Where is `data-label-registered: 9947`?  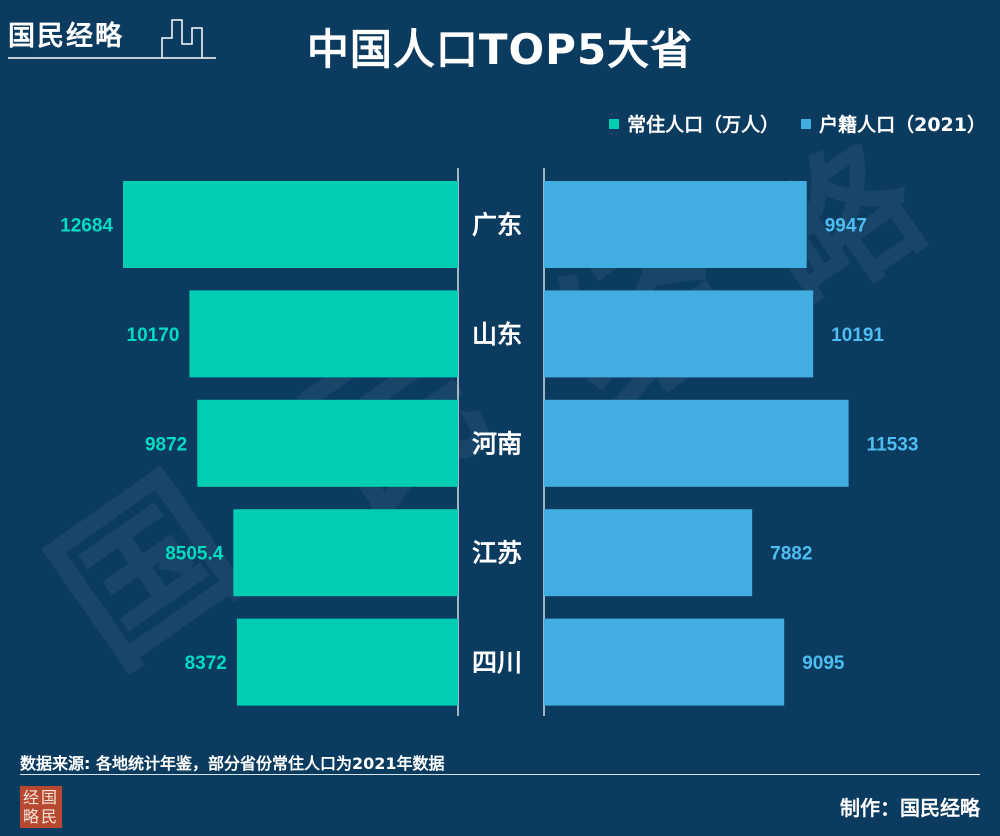
data-label-registered: 9947 is located at coordinates (846, 226).